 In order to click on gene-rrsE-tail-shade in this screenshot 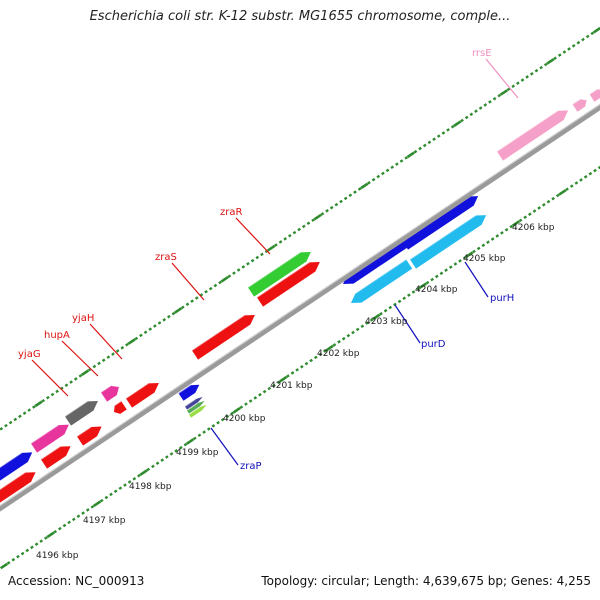, I will do `click(593, 91)`.